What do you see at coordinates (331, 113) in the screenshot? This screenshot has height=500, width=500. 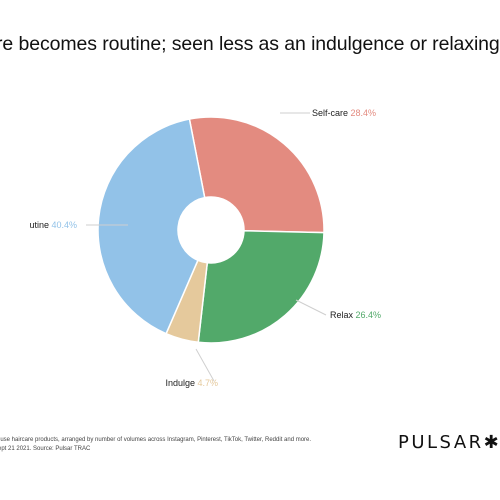 I see `category-label-self-care: Self-care` at bounding box center [331, 113].